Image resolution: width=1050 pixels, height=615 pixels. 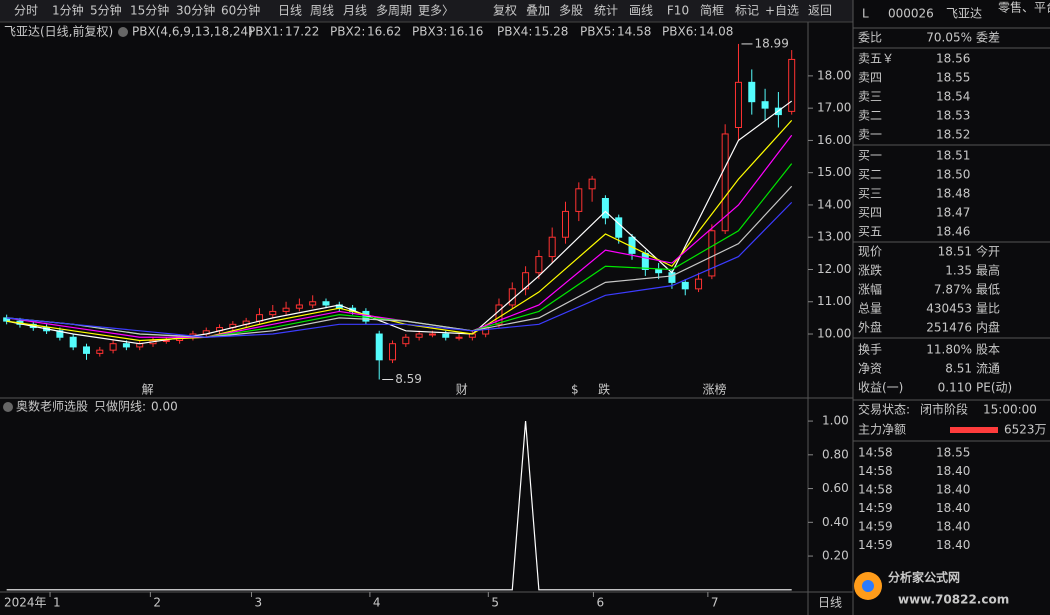 I want to click on stat-label2: 最高, so click(x=988, y=270).